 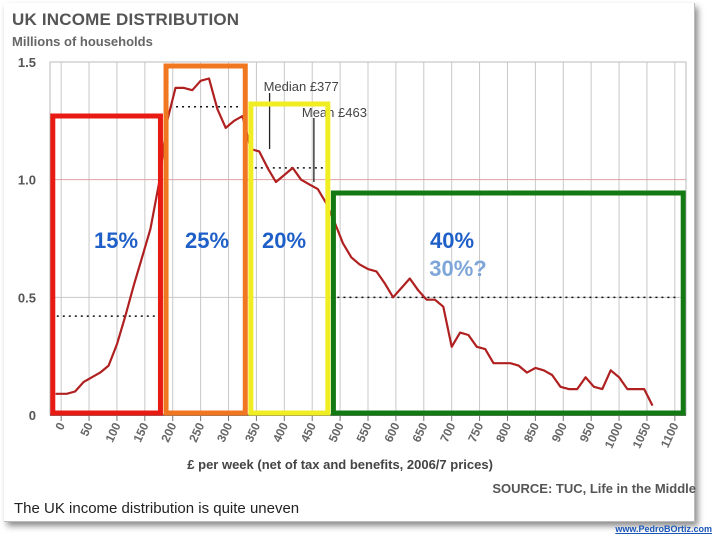 I want to click on x-tick-label: 800, so click(x=503, y=432).